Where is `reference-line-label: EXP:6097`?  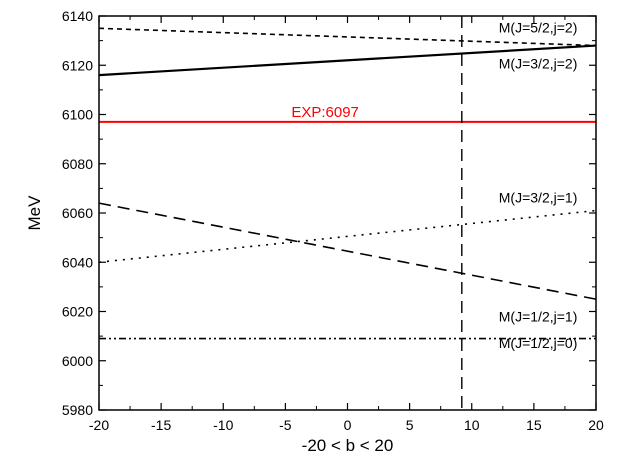
reference-line-label: EXP:6097 is located at coordinates (325, 112).